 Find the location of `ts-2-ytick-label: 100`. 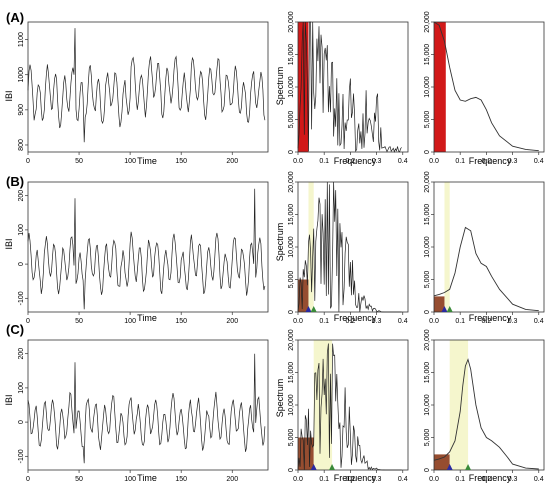

ts-2-ytick-label: 100 is located at coordinates (21, 388).